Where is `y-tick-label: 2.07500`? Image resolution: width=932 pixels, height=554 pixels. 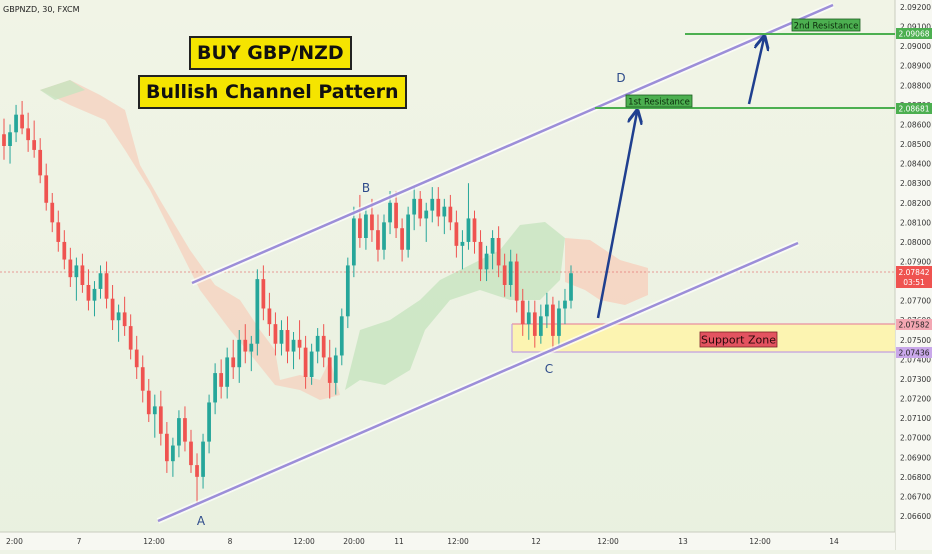 y-tick-label: 2.07500 is located at coordinates (915, 340).